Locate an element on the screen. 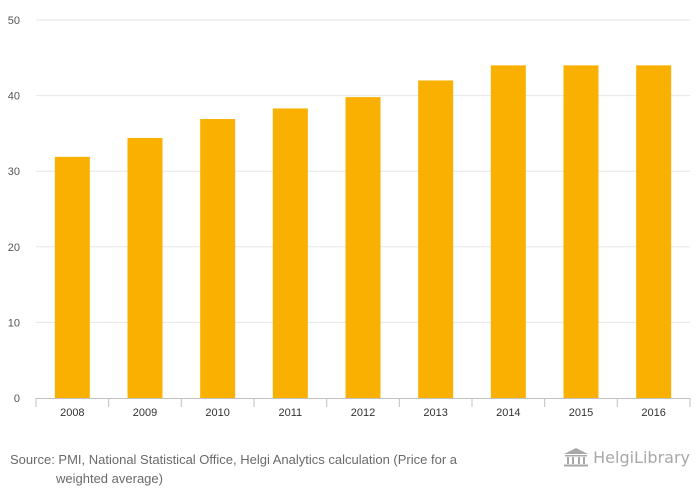  library-building-icon is located at coordinates (576, 457).